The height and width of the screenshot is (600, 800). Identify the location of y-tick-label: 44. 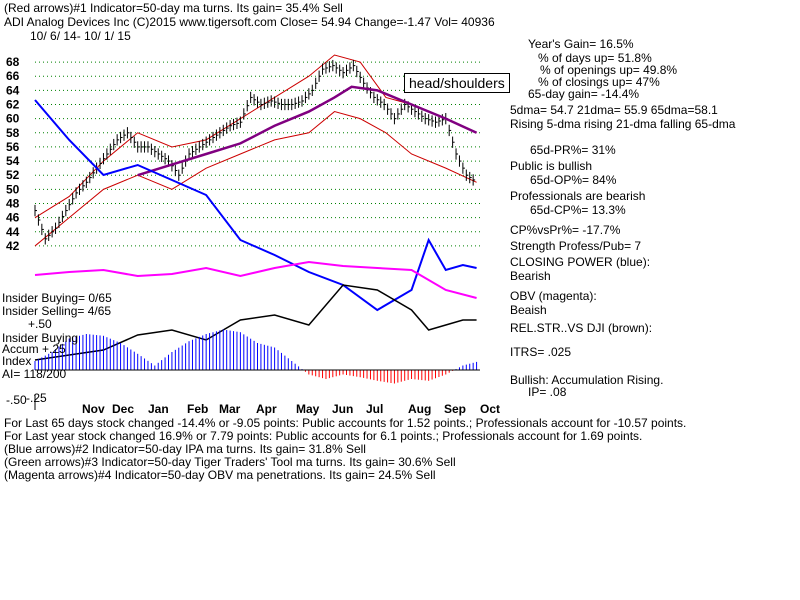
(13, 232).